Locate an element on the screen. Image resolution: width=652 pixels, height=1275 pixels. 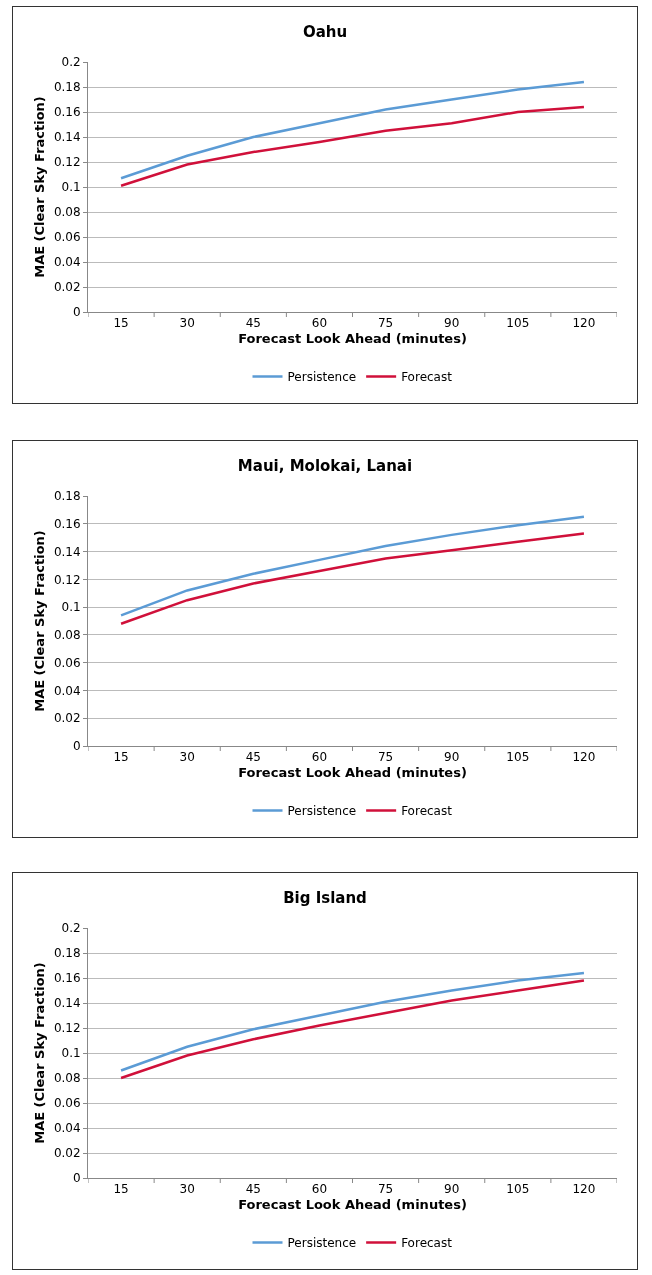
chart-title: Oahu is located at coordinates (325, 32).